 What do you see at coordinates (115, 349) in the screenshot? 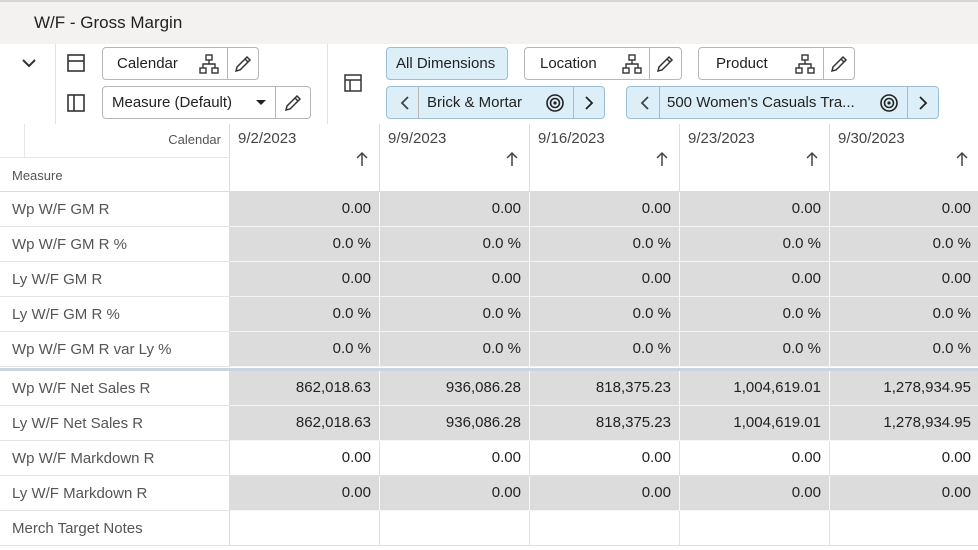
I see `row-measure-label: Wp W/F GM R var Ly %` at bounding box center [115, 349].